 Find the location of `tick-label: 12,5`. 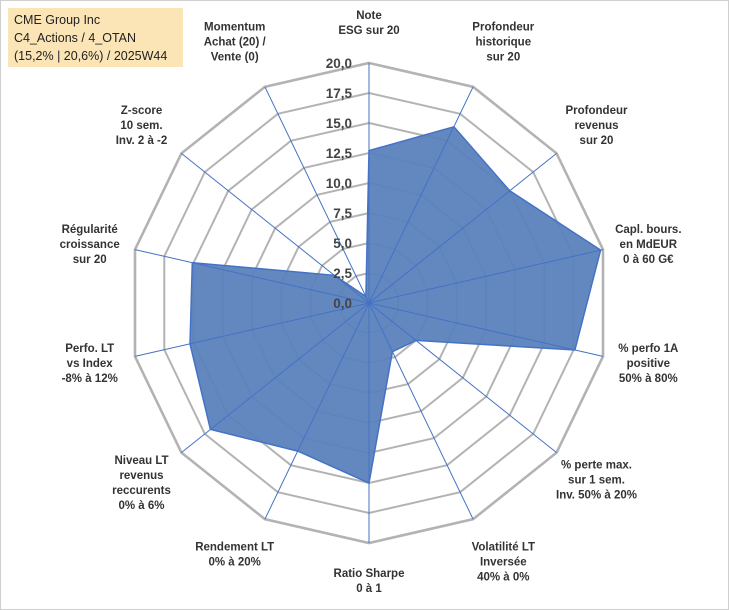

tick-label: 12,5 is located at coordinates (339, 153).